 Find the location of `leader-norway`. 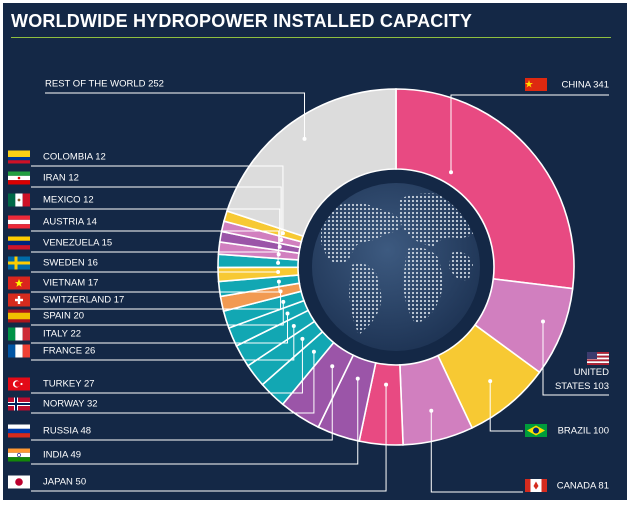

leader-norway is located at coordinates (173, 382).